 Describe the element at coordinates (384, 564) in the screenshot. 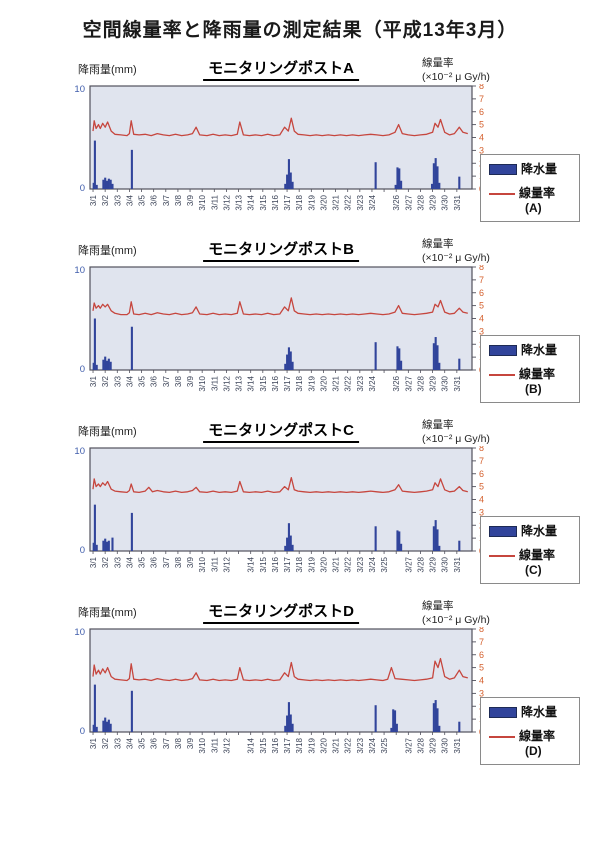

I see `x-axis-label: 3/25` at that location.